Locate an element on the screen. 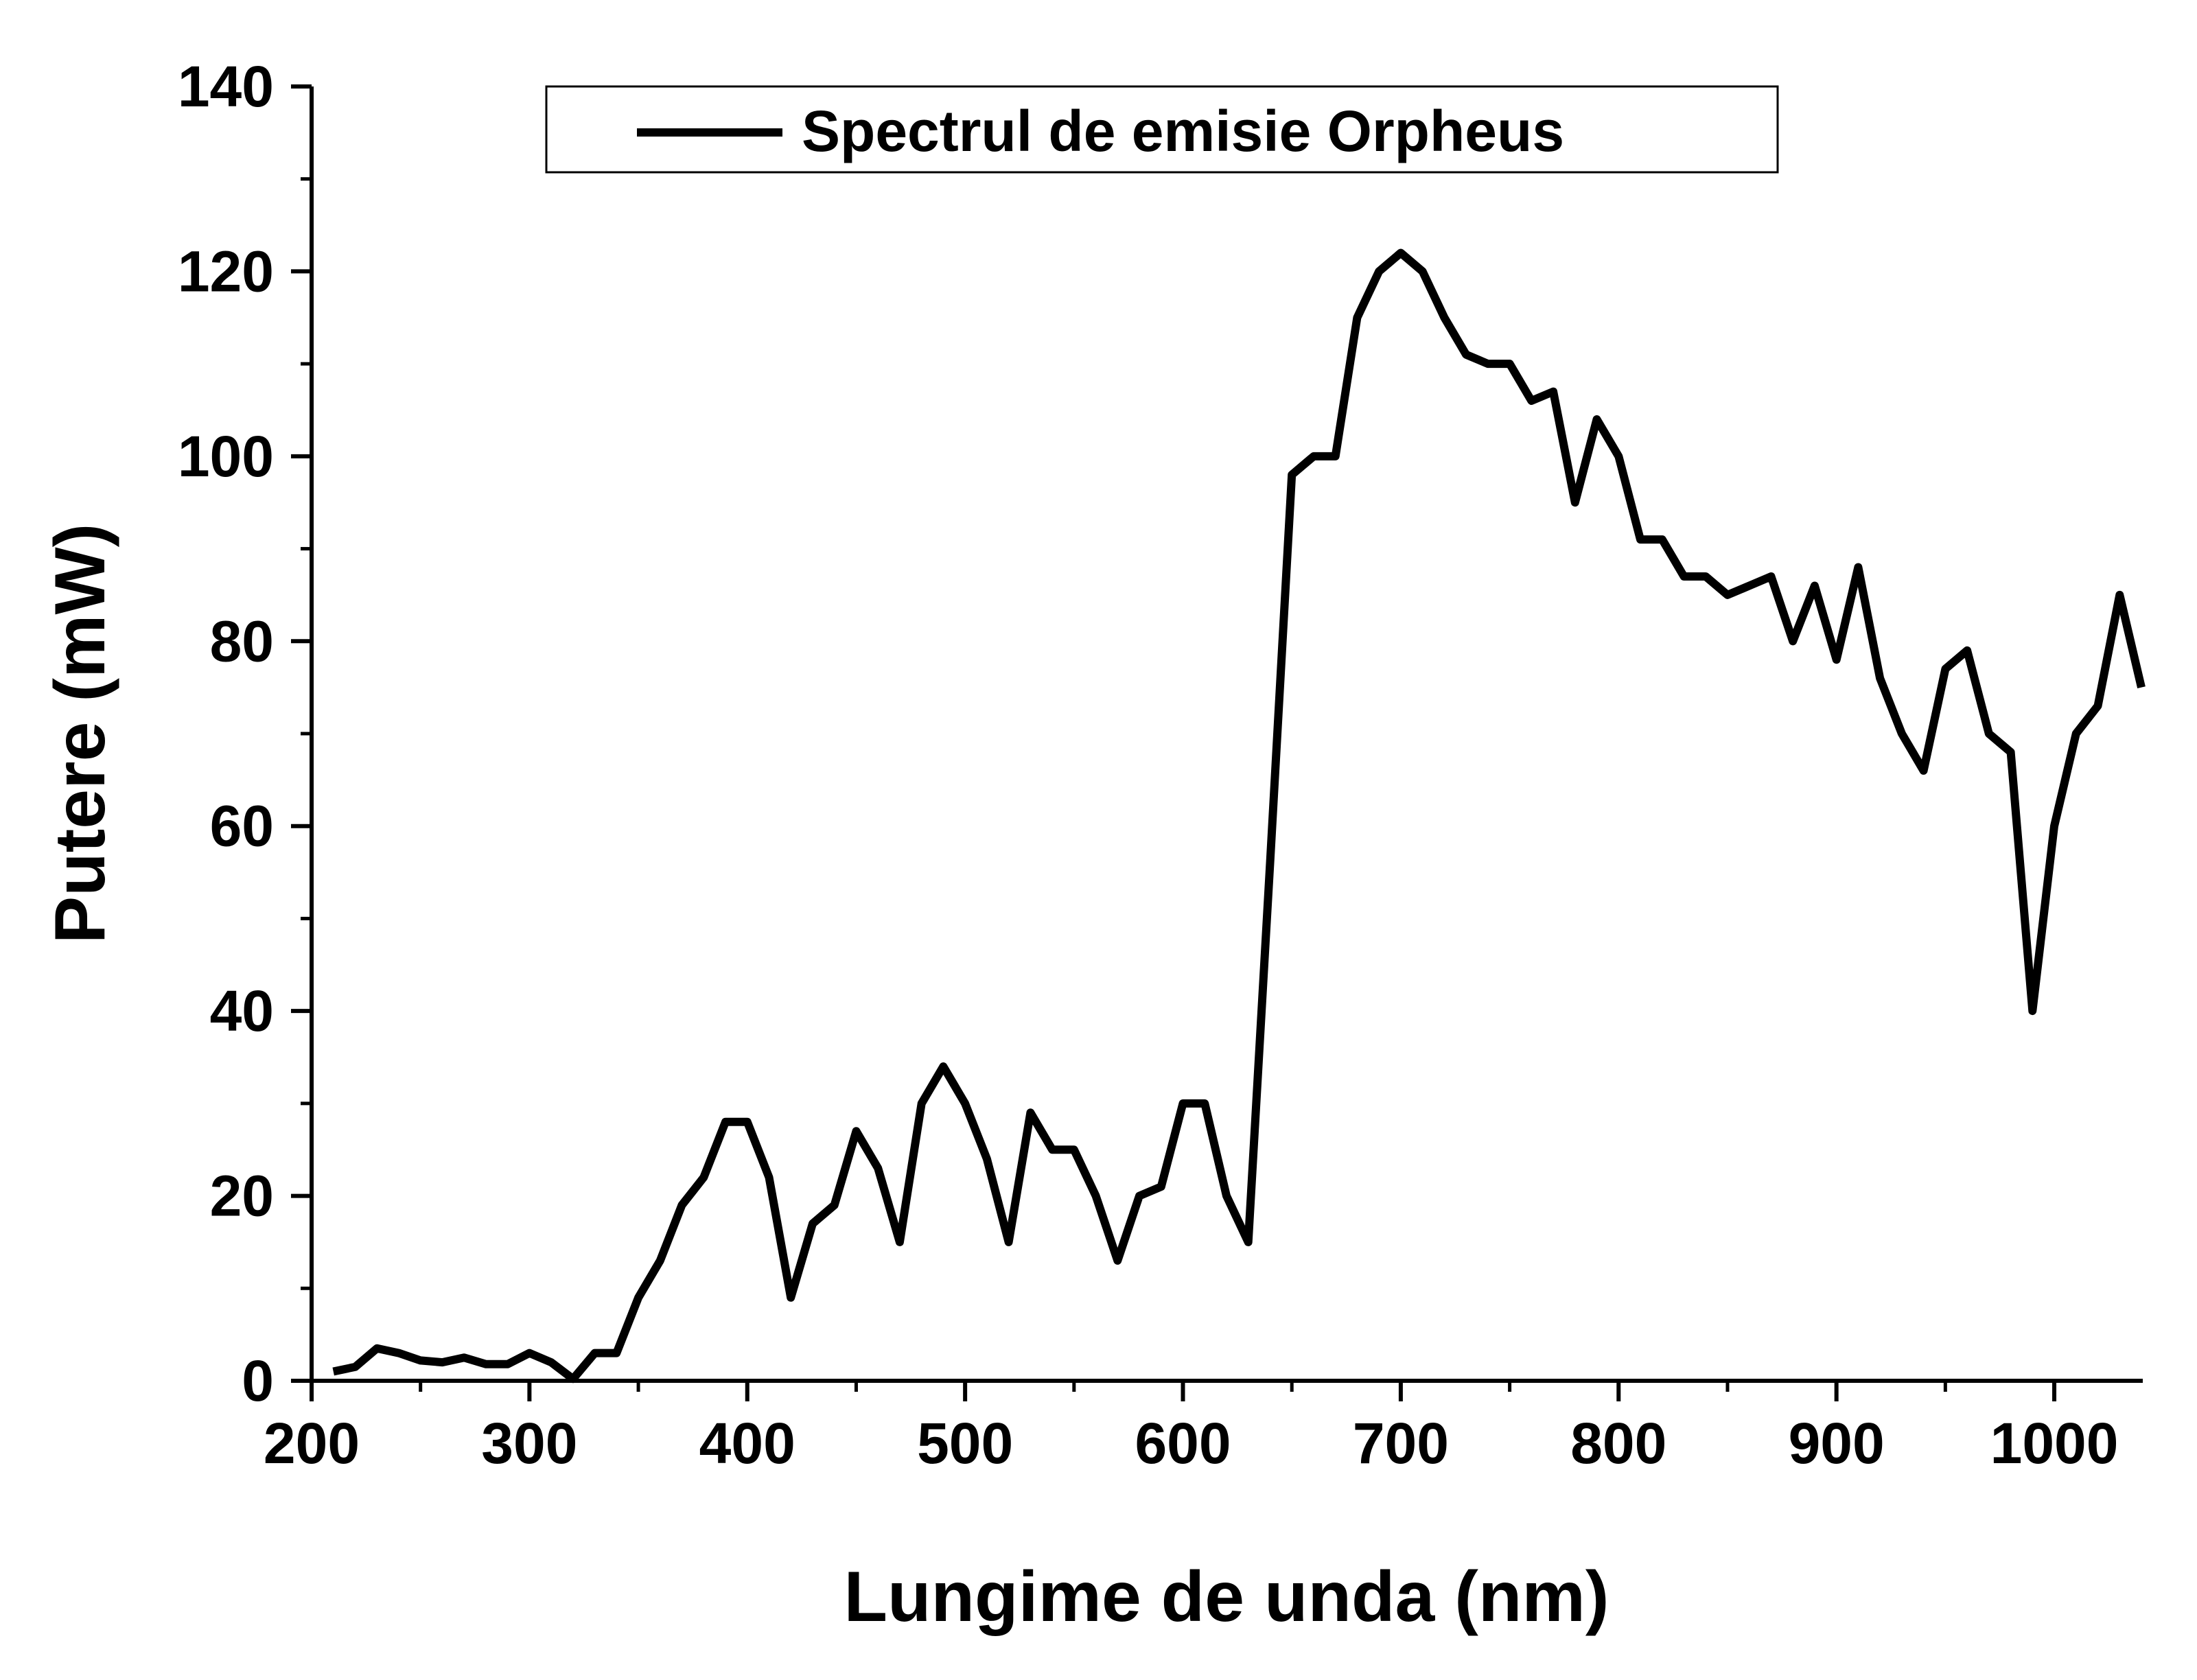 The image size is (2197, 1680). legend-label: Spectrul de emisie Orpheus is located at coordinates (1183, 131).